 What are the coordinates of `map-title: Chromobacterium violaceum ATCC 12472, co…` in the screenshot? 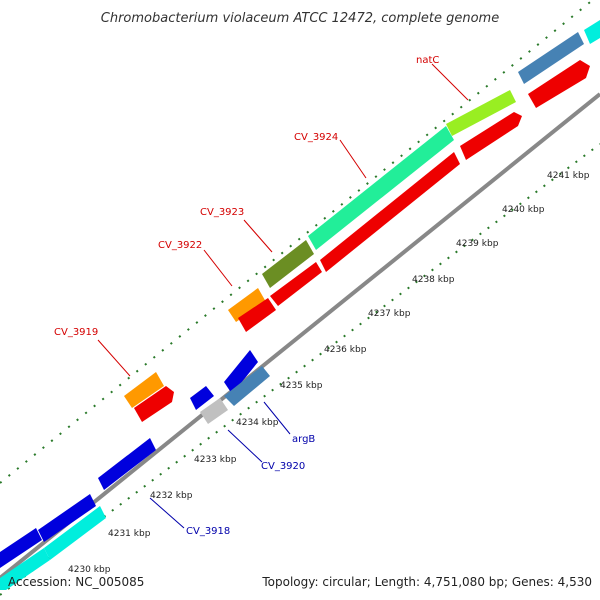 It's located at (300, 18).